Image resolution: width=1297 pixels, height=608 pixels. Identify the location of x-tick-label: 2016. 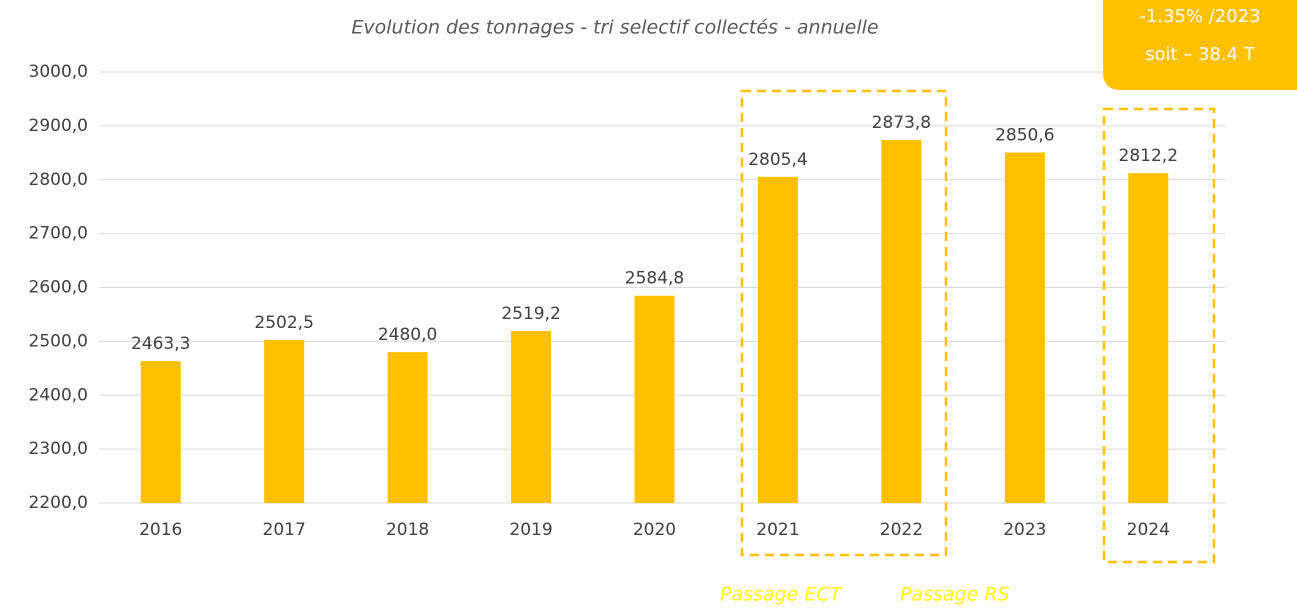
(160, 530).